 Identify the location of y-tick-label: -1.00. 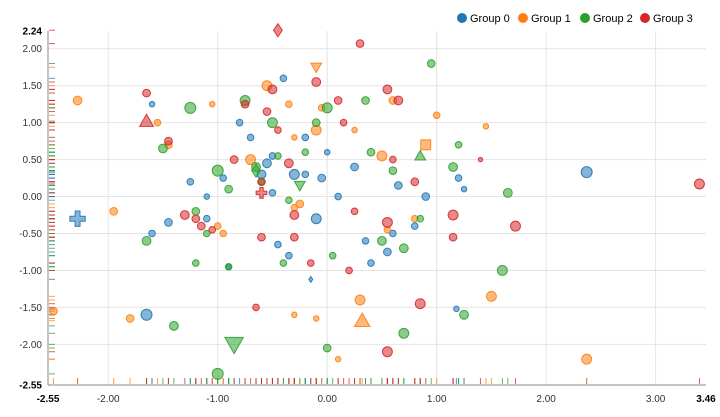
(30, 271).